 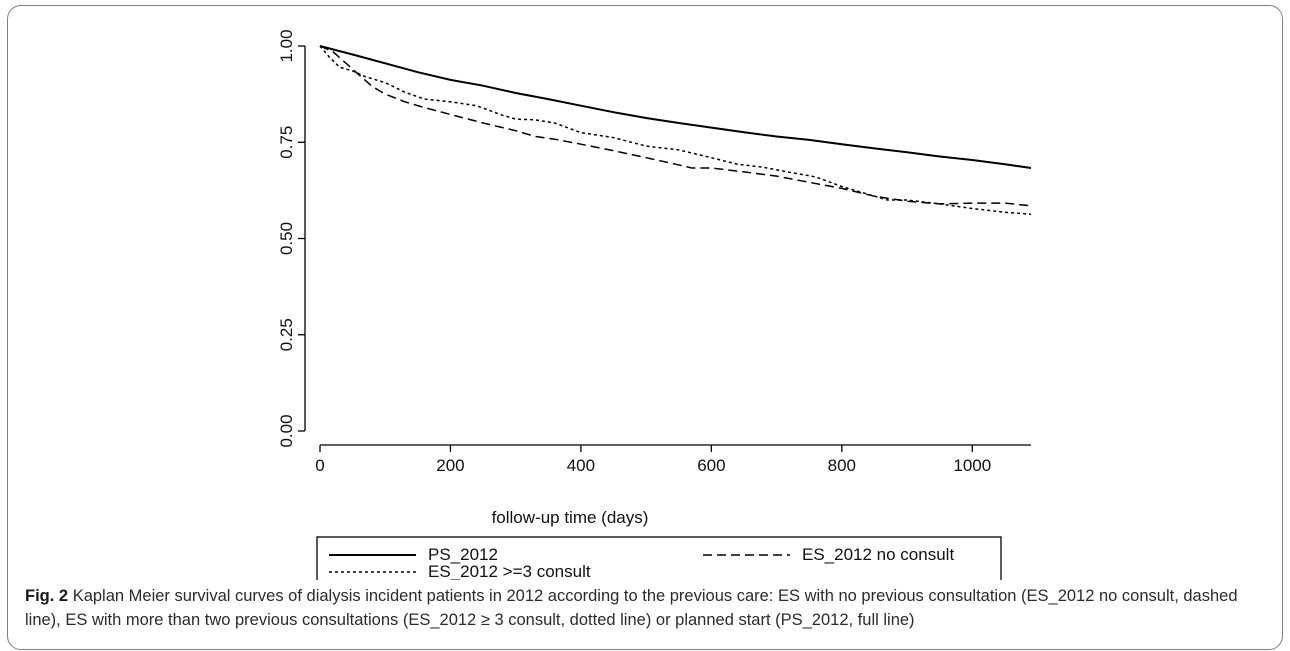 What do you see at coordinates (286, 334) in the screenshot?
I see `y-tick-label: 0.25` at bounding box center [286, 334].